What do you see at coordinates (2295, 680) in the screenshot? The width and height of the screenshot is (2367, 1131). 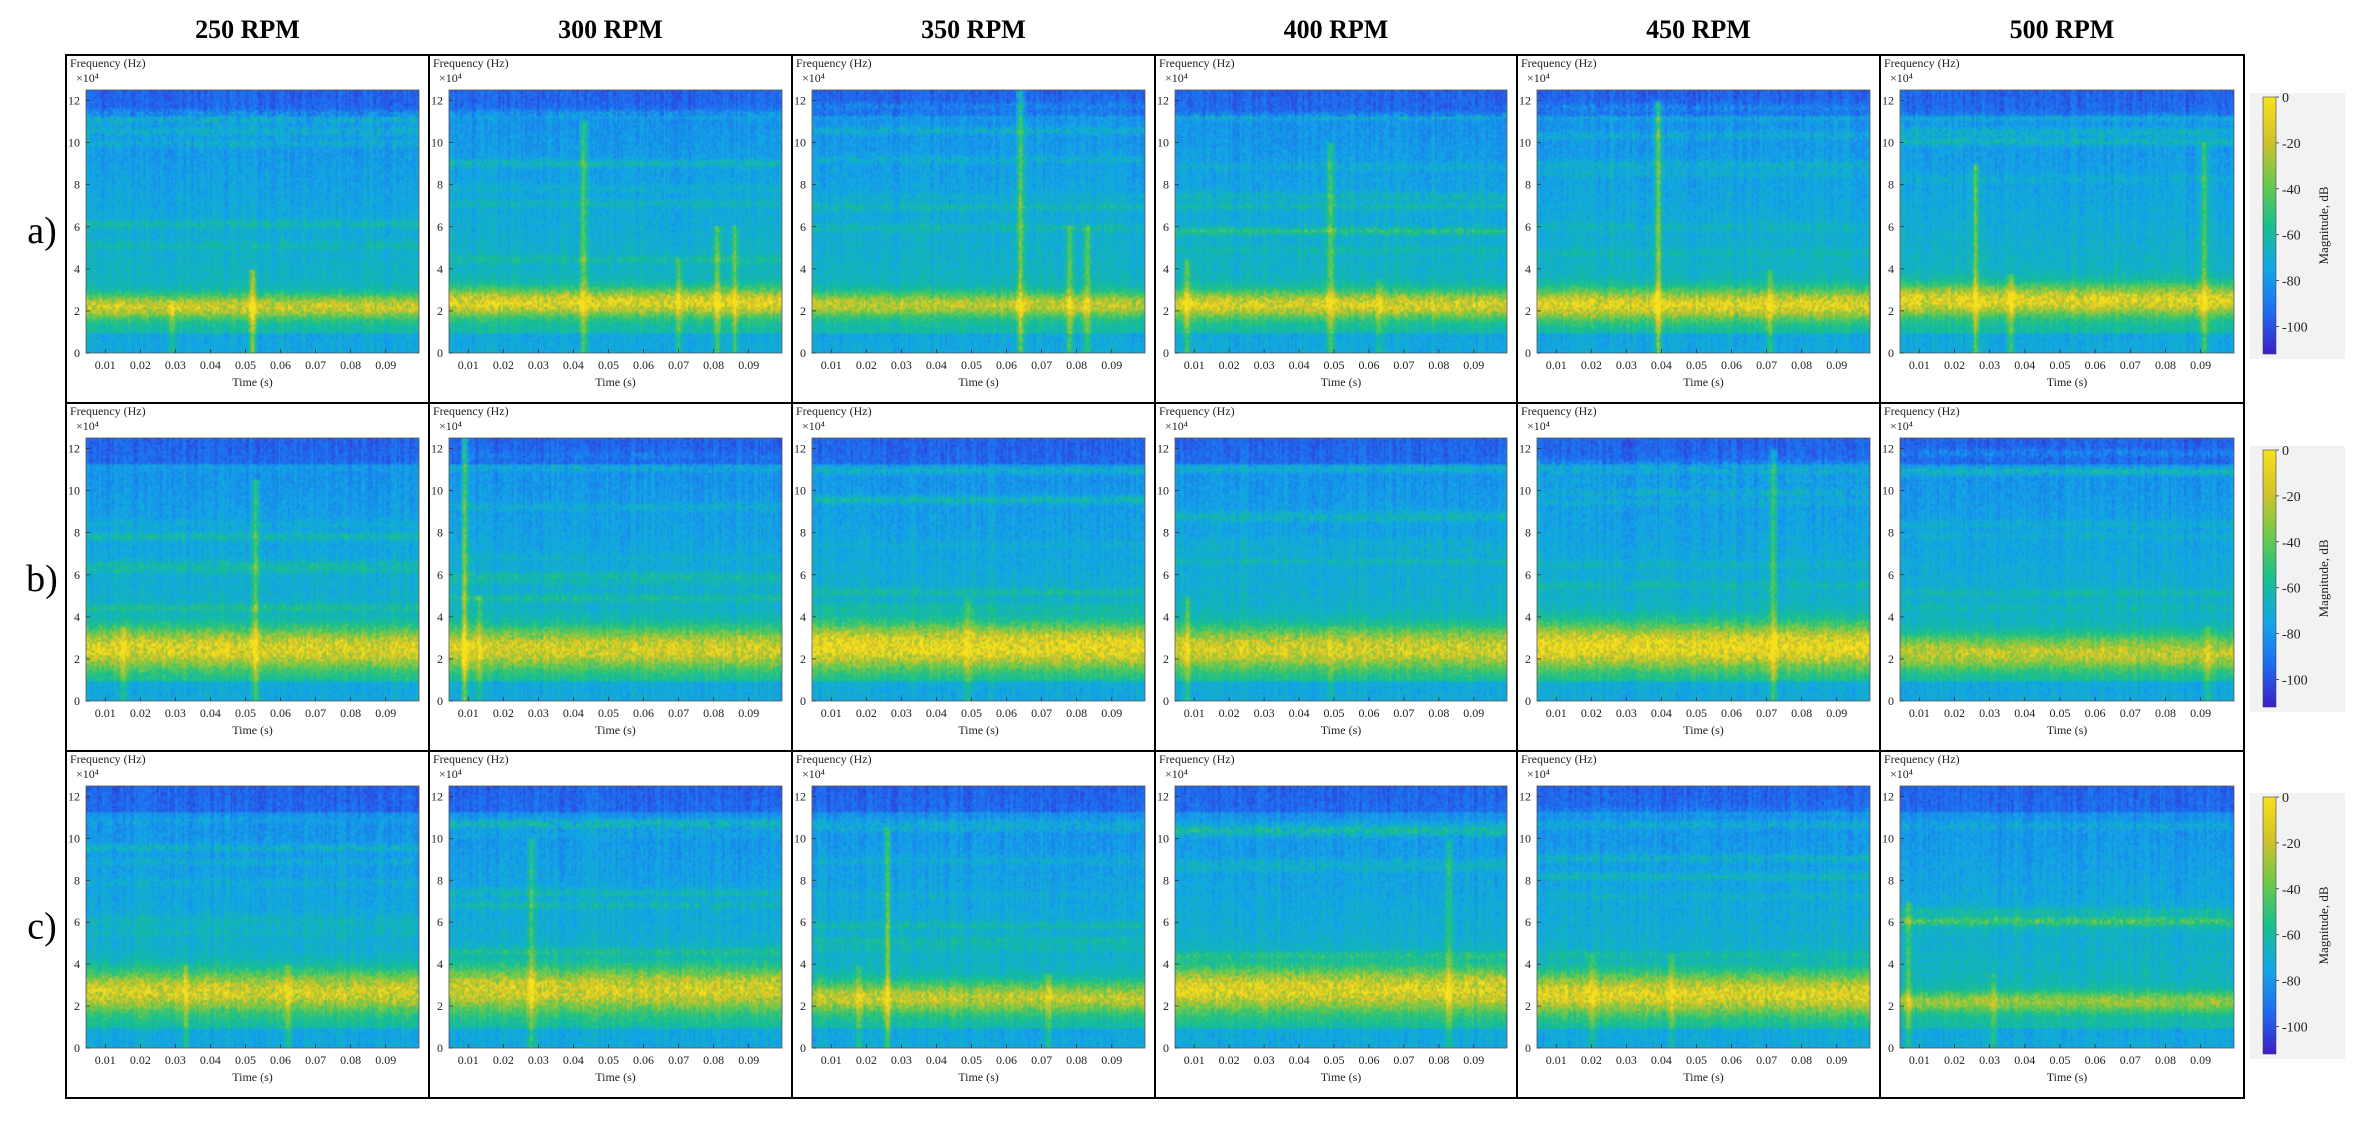 I see `colorbar-tick-label: -100` at bounding box center [2295, 680].